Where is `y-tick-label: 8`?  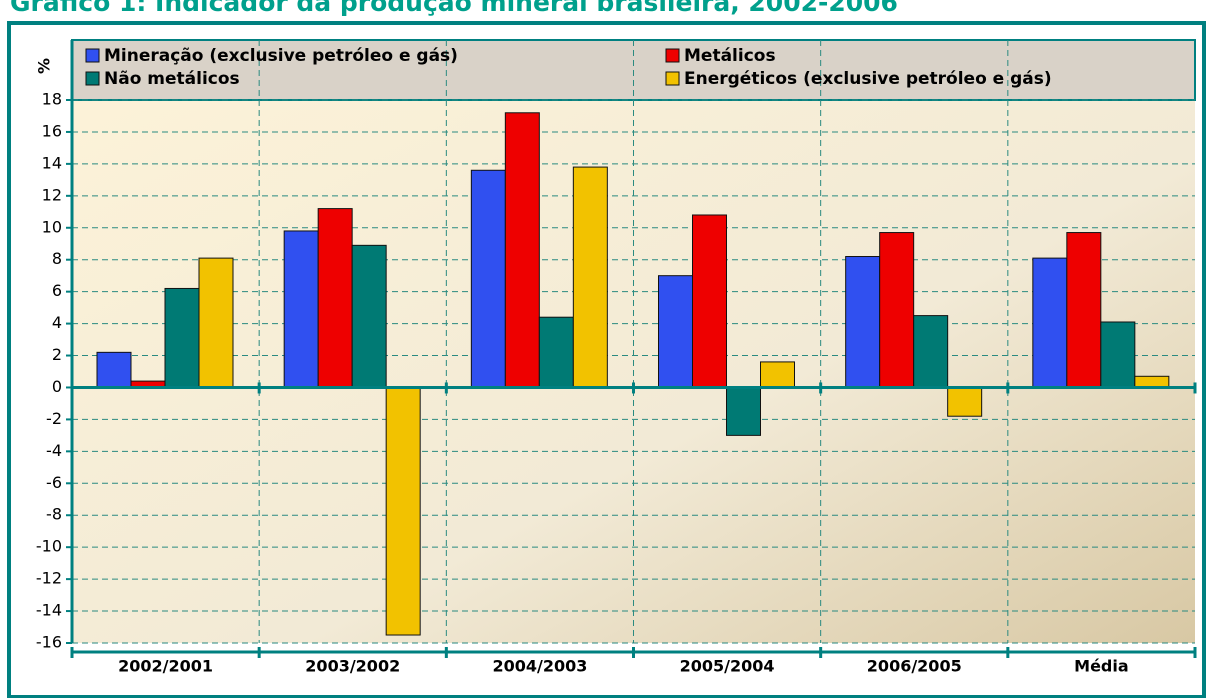 y-tick-label: 8 is located at coordinates (57, 258).